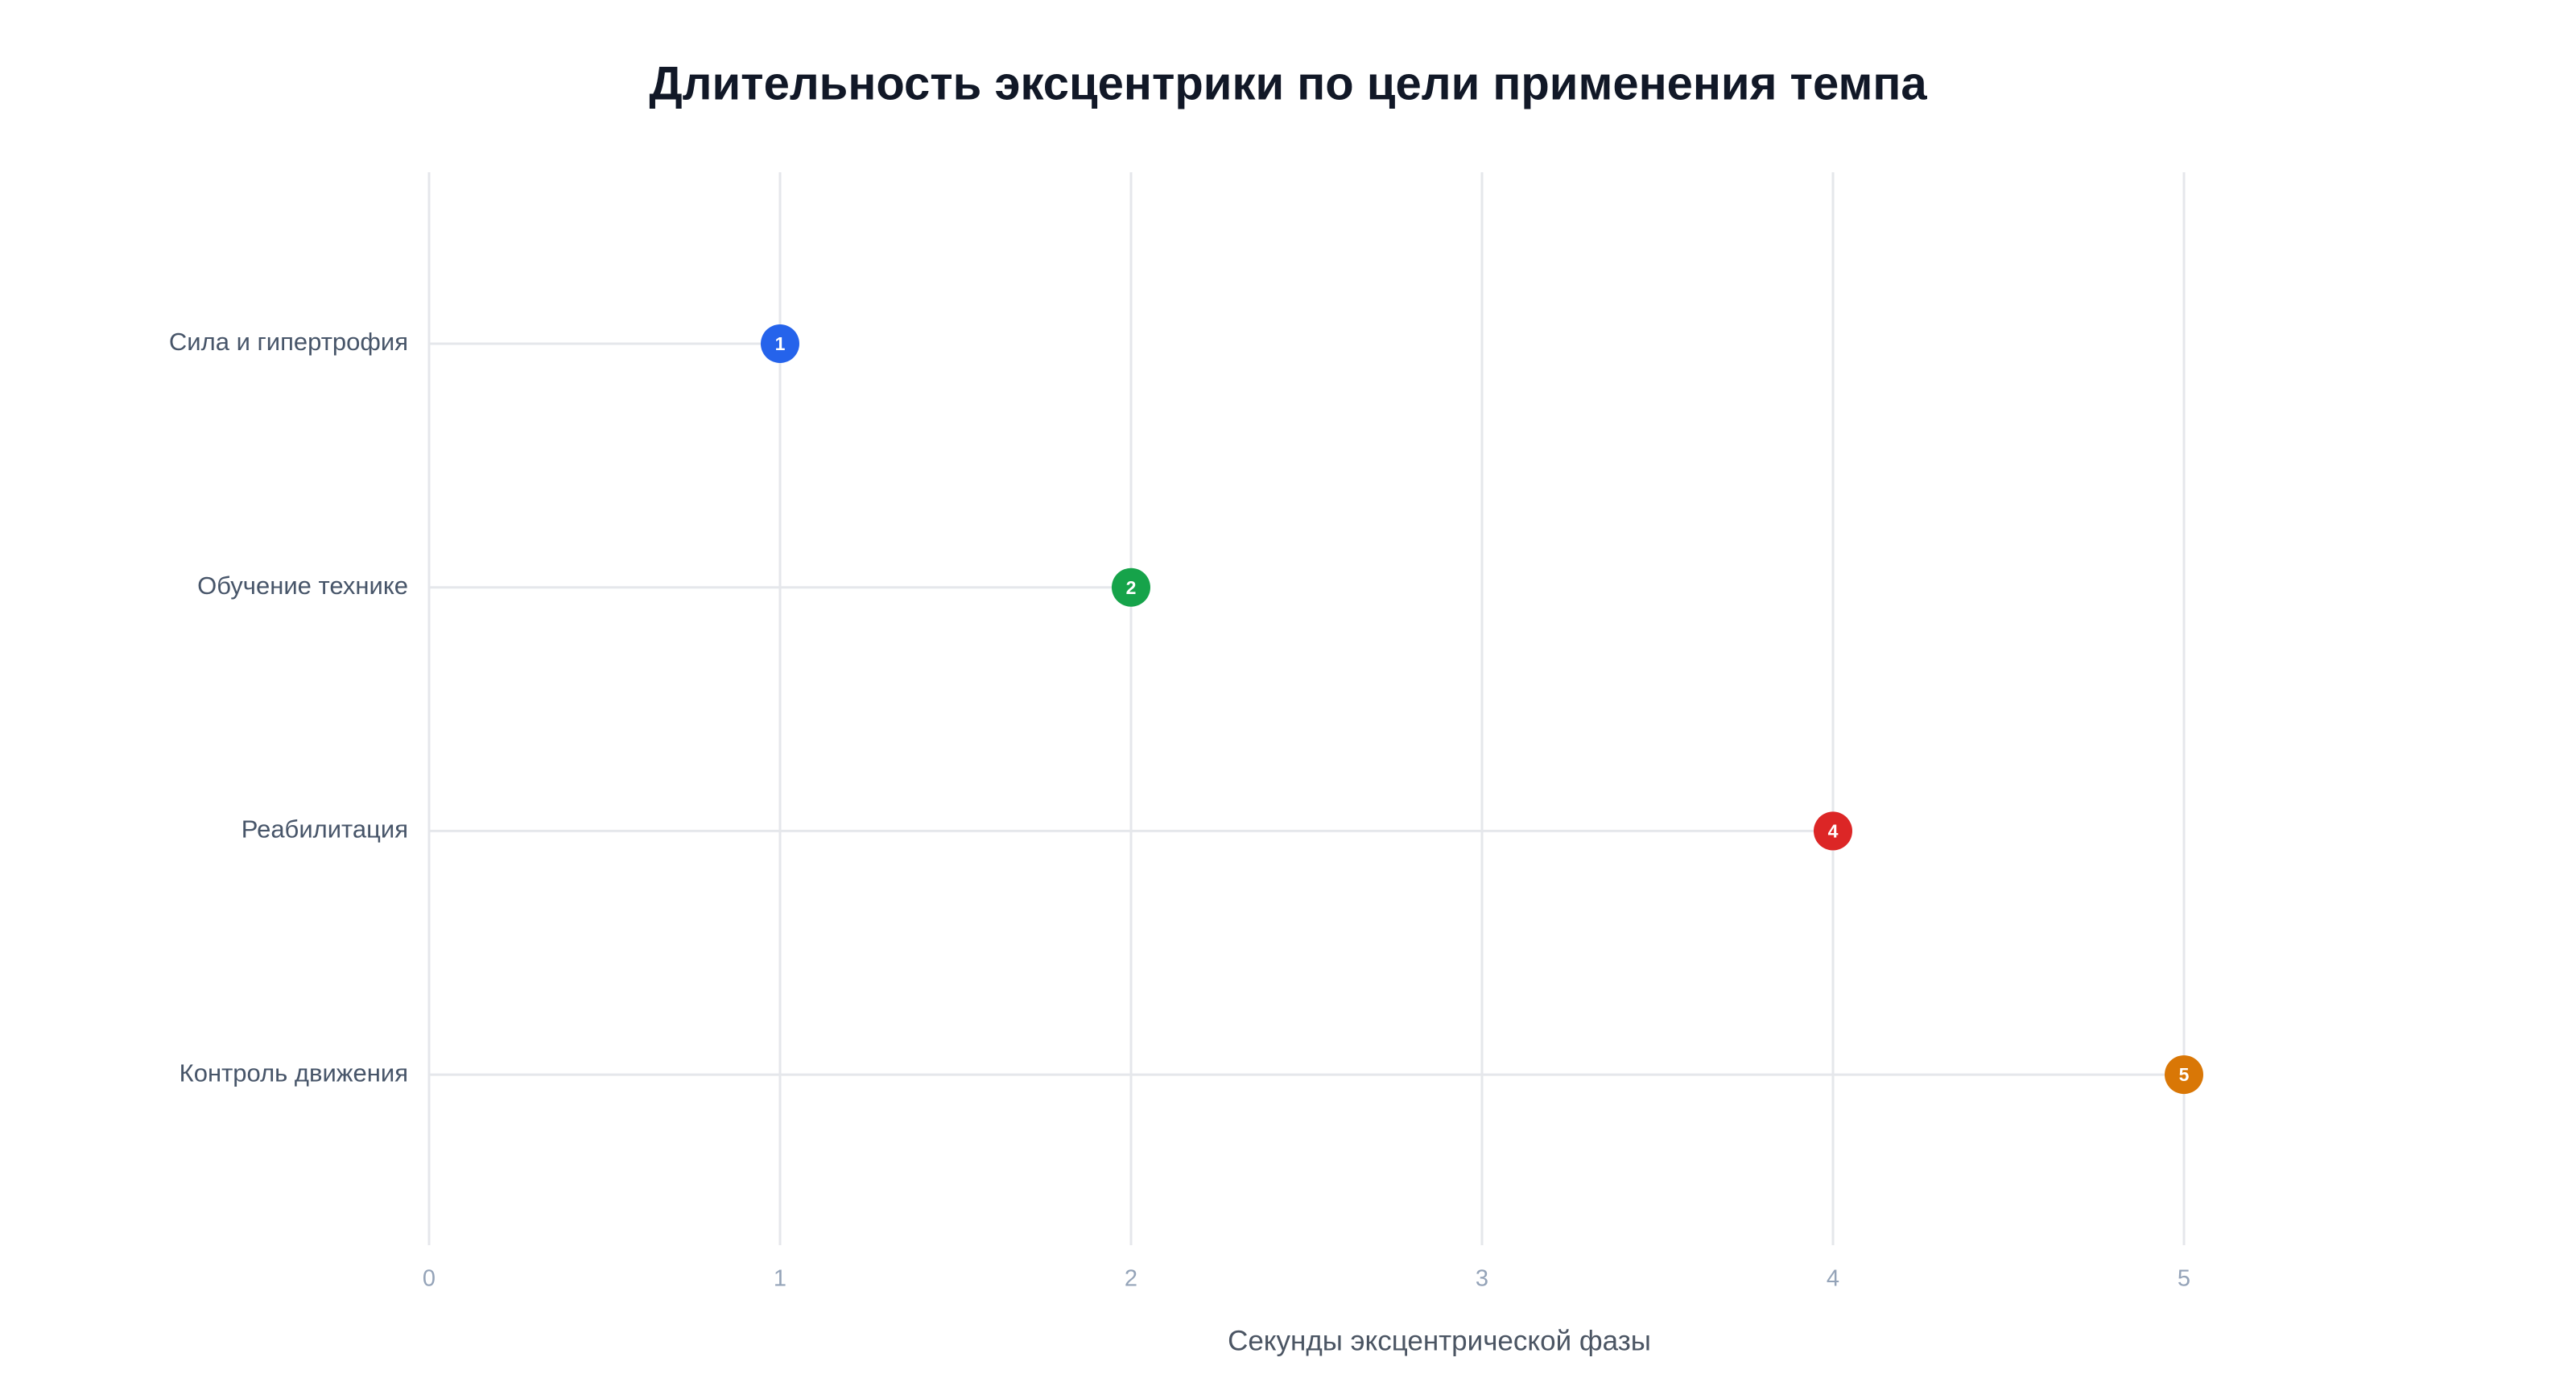 This screenshot has width=2576, height=1374. I want to click on y-tick-label: Контроль движения, so click(294, 1072).